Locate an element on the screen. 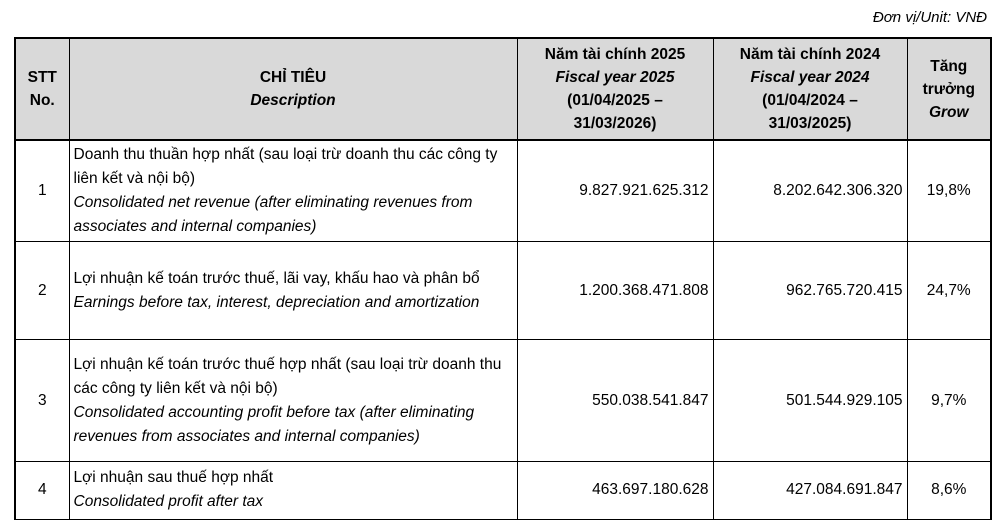 Image resolution: width=1003 pixels, height=520 pixels. row-growth-value: 8,6% is located at coordinates (949, 490).